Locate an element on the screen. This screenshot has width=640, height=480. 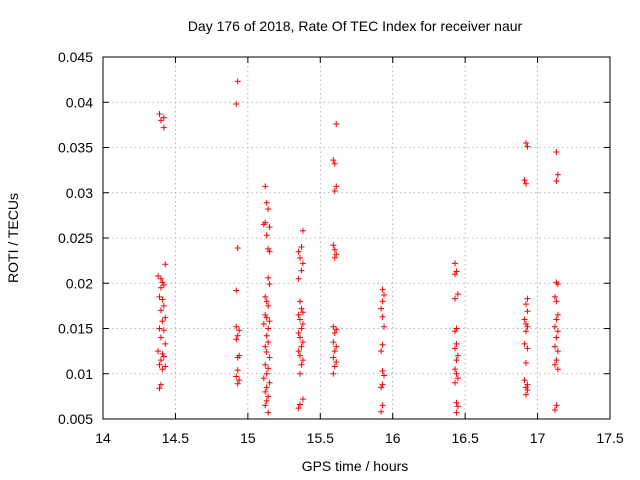
x-tick-label: 15 is located at coordinates (248, 438).